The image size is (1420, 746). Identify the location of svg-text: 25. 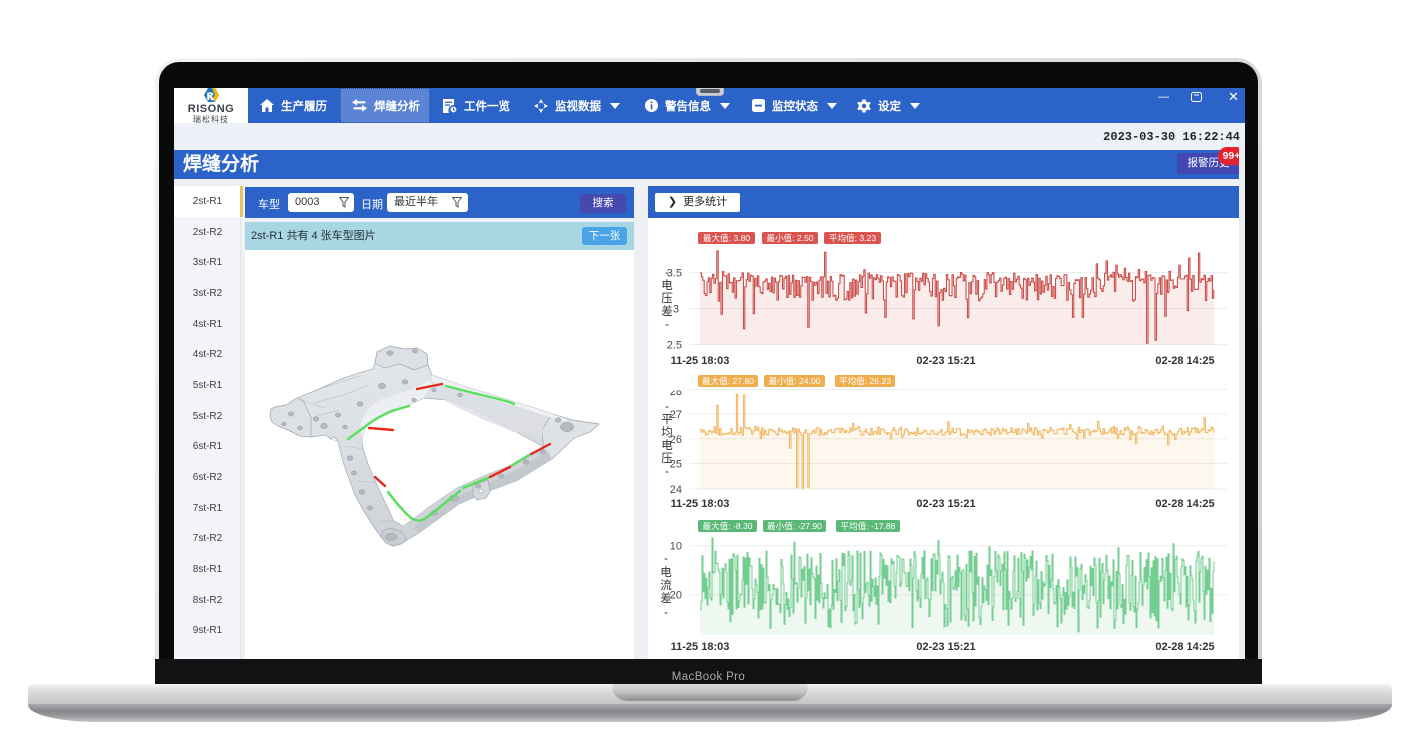
(676, 465).